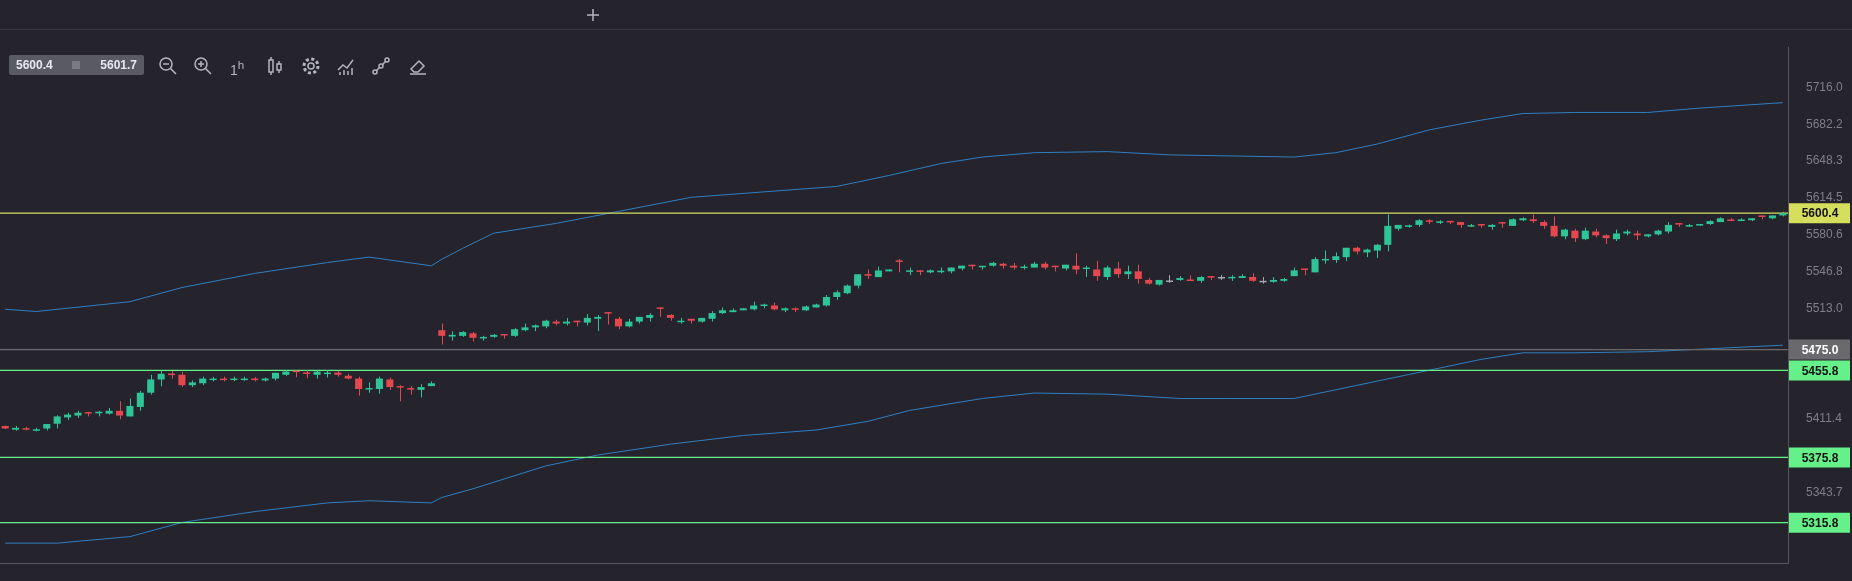  I want to click on y-tick-label: 5682.2, so click(1825, 123).